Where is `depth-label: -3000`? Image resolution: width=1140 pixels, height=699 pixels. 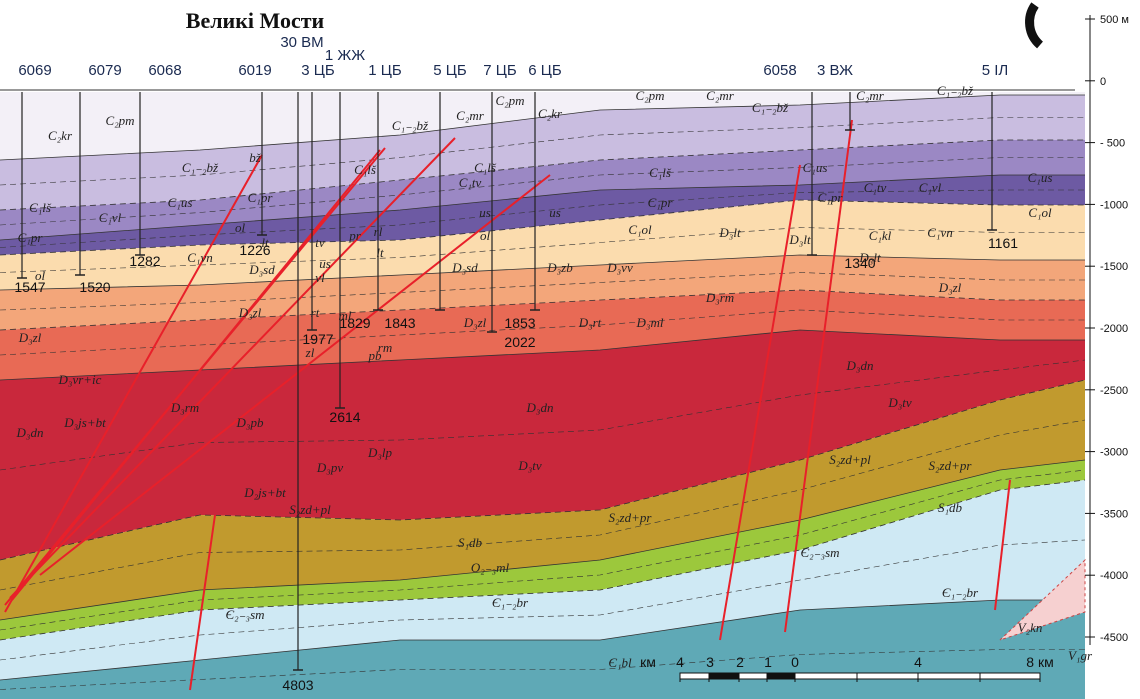
depth-label: -3000 is located at coordinates (1114, 453).